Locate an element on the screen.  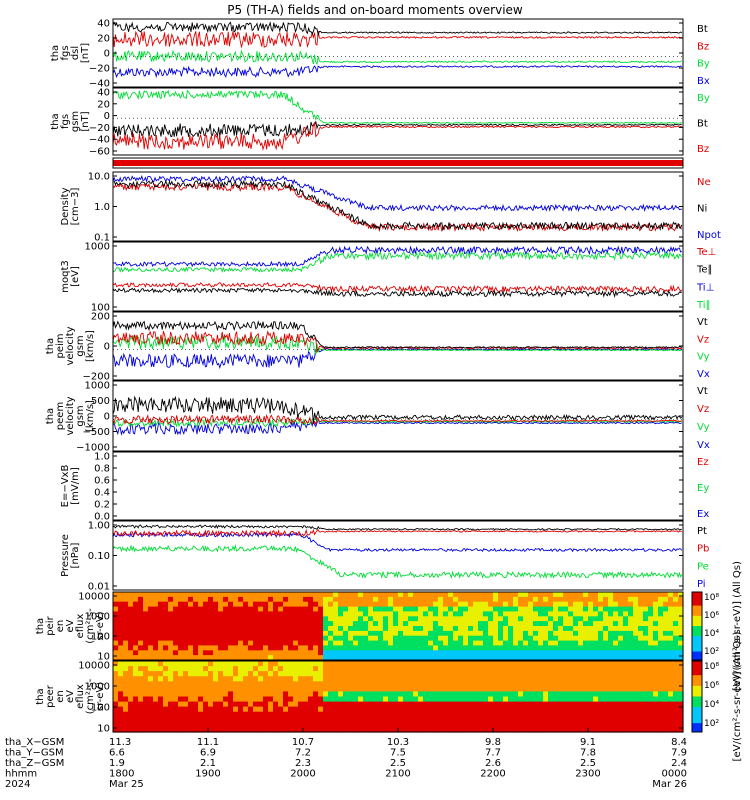
pressure-series-black is located at coordinates (397, 527).